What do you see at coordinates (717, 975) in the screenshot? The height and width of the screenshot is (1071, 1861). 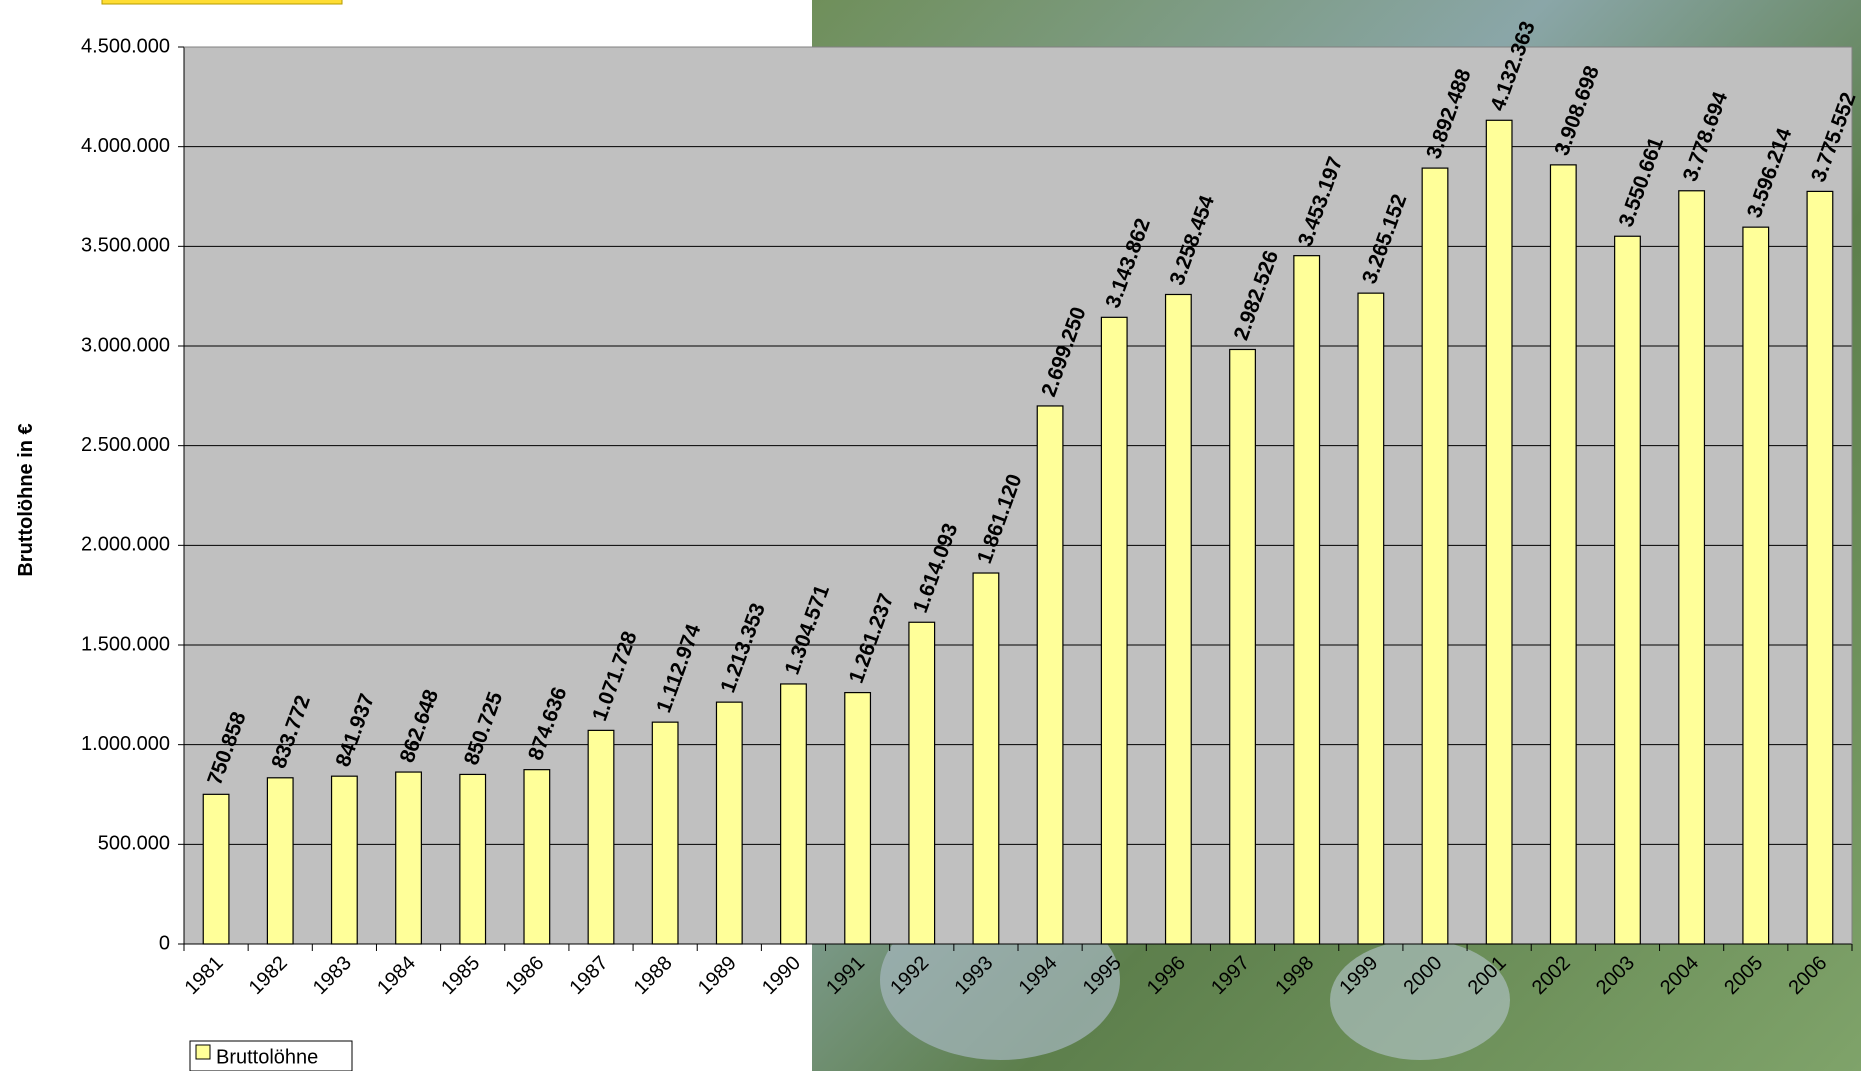 I see `x-tick-label: 1989` at bounding box center [717, 975].